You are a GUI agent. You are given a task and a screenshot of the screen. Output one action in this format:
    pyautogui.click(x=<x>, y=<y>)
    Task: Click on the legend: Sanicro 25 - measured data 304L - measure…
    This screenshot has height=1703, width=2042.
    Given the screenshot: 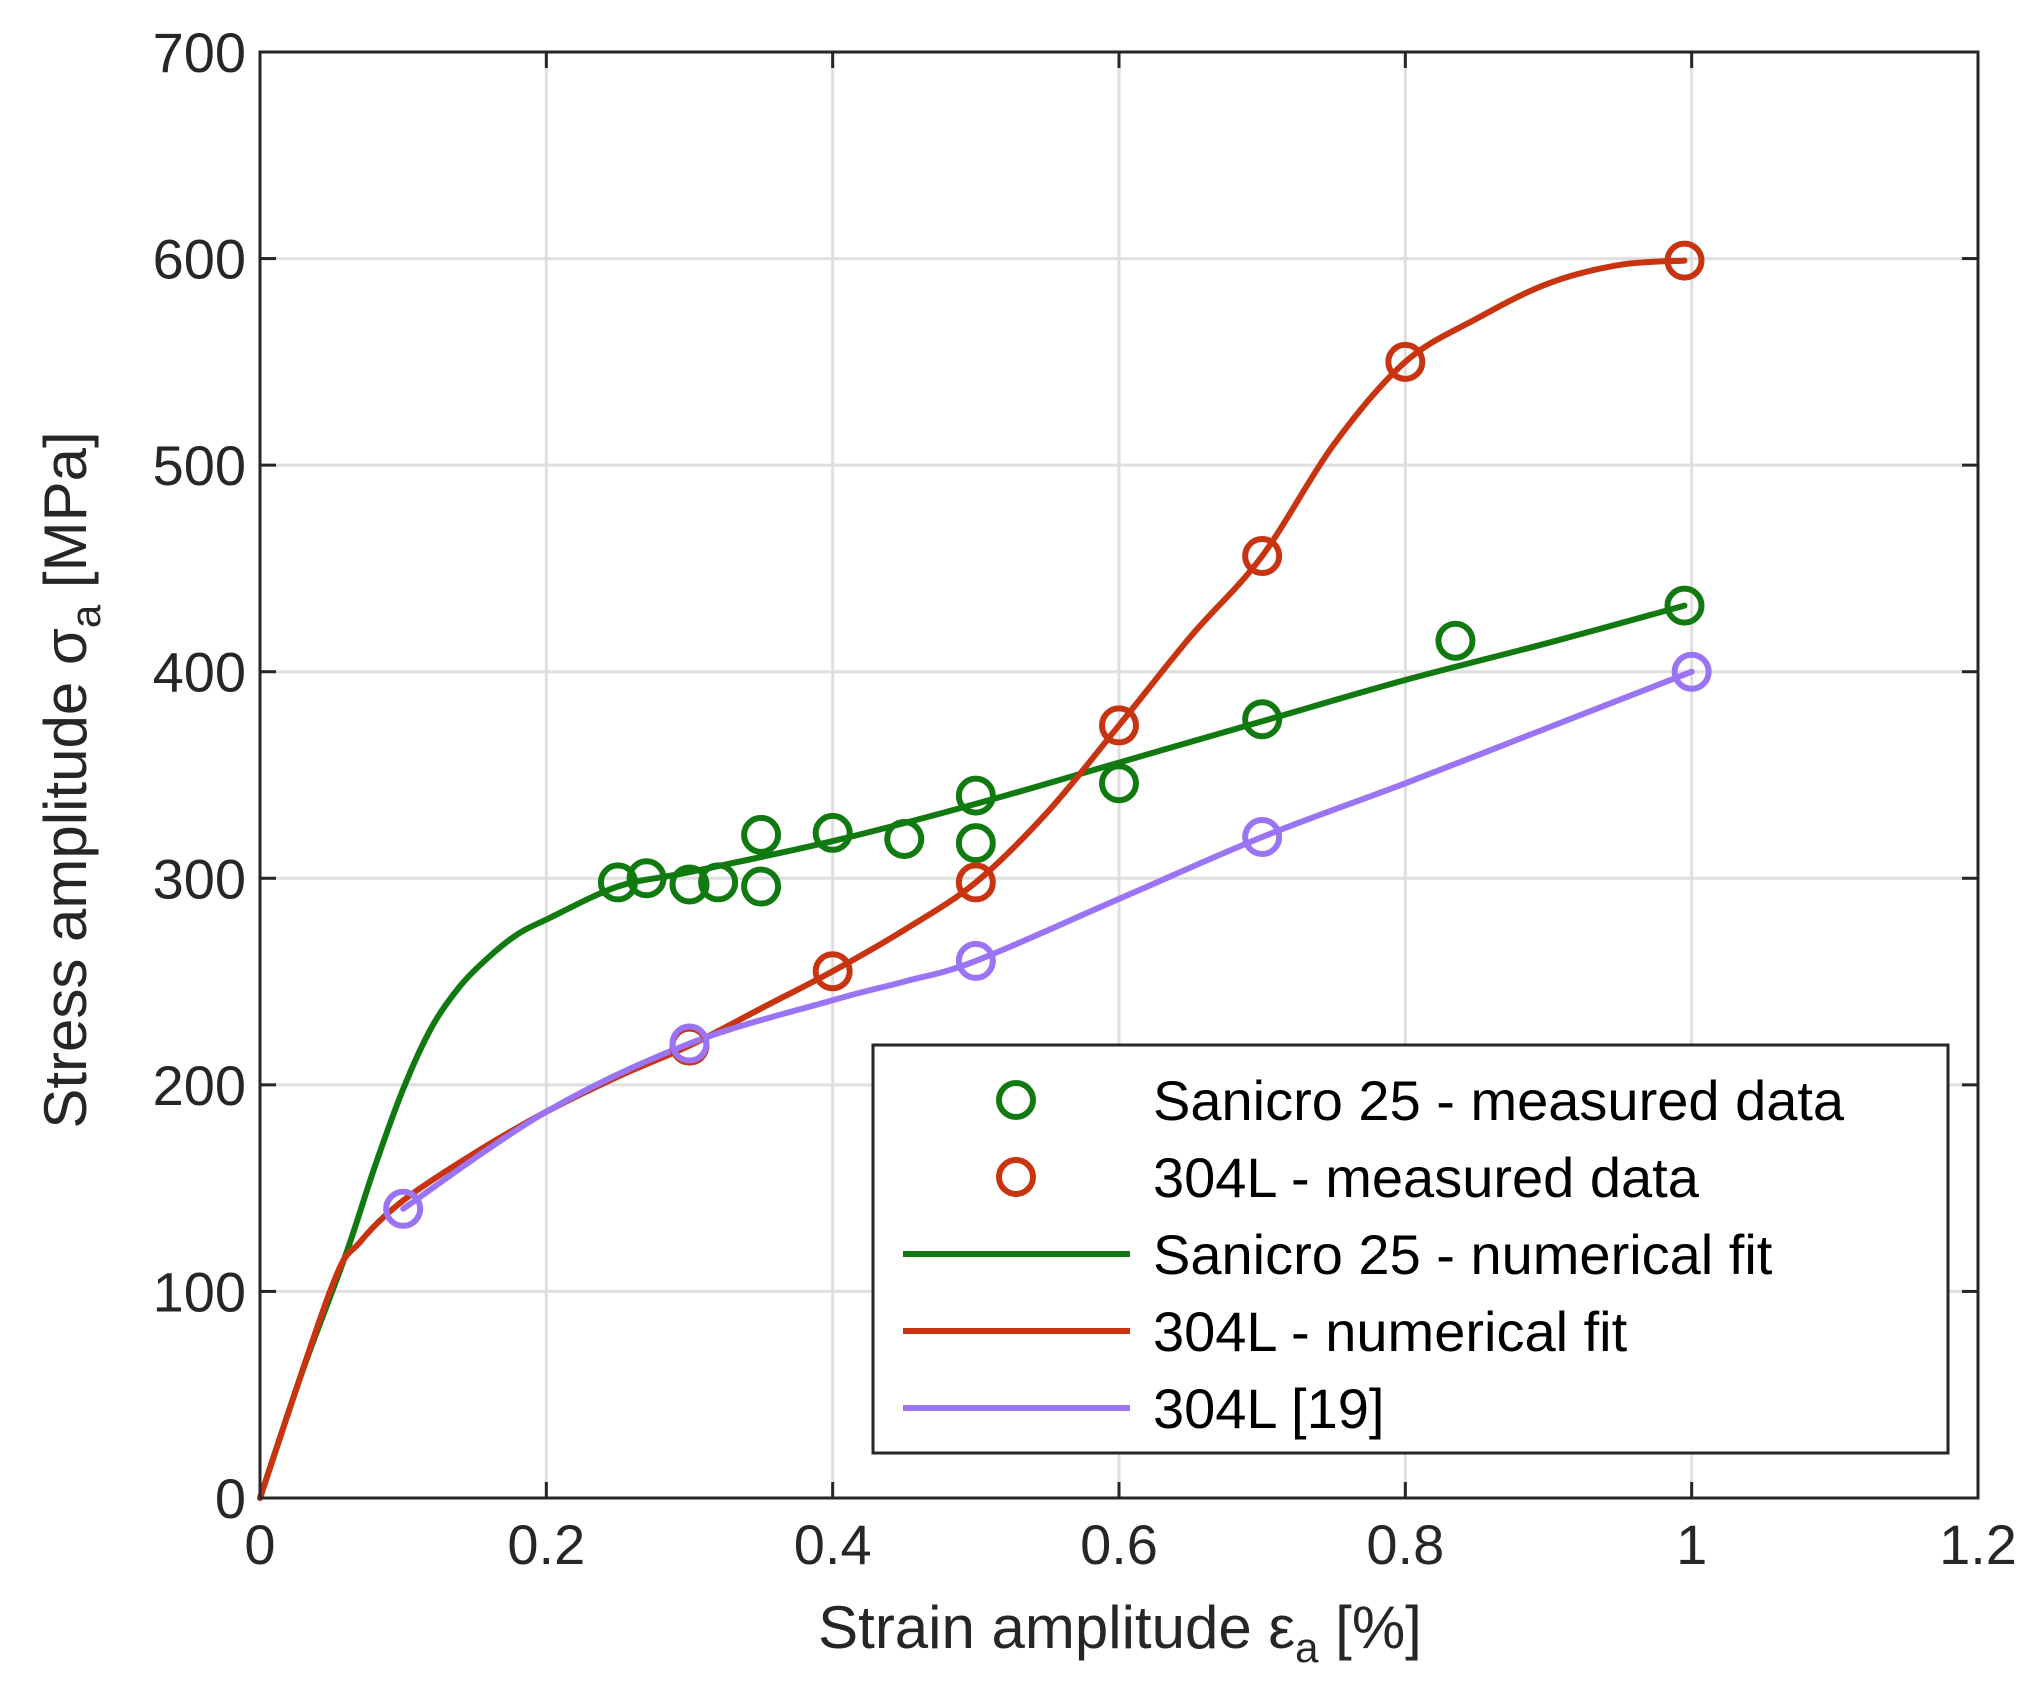 What is the action you would take?
    pyautogui.click(x=1410, y=1249)
    